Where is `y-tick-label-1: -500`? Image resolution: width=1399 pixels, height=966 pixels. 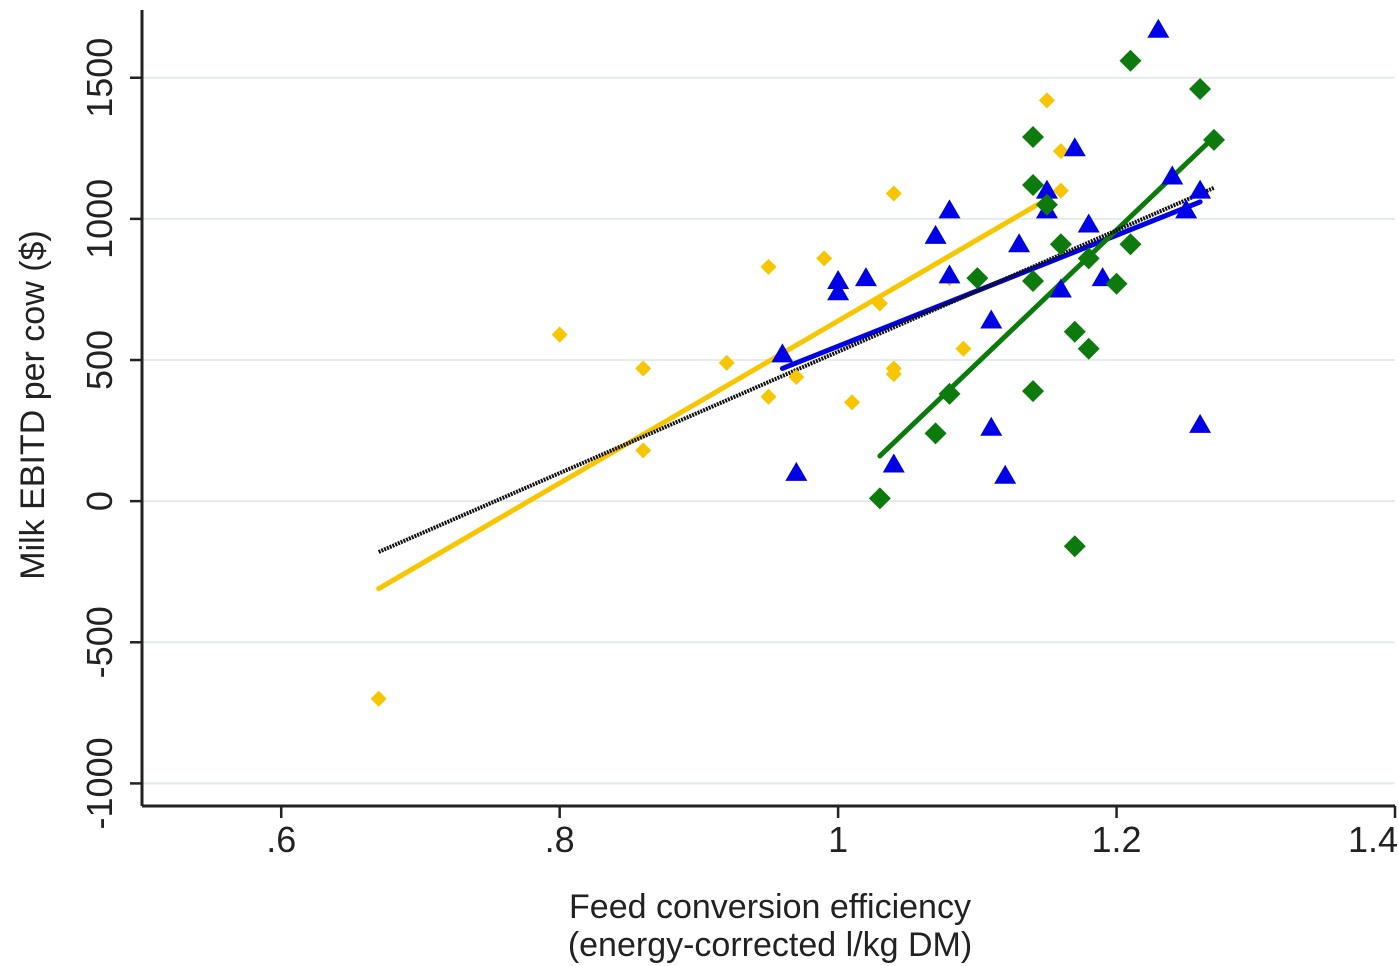 y-tick-label-1: -500 is located at coordinates (99, 642).